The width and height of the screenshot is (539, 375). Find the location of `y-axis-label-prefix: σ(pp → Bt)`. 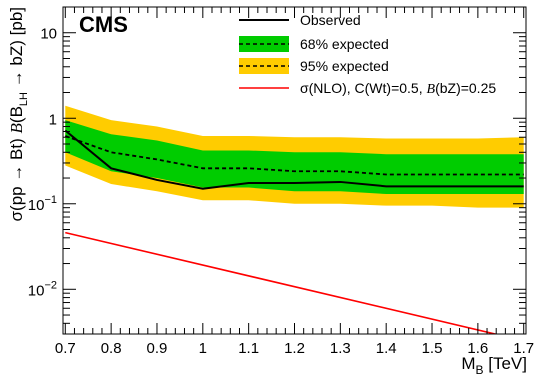

y-axis-label-prefix: σ(pp → Bt) is located at coordinates (16, 177).